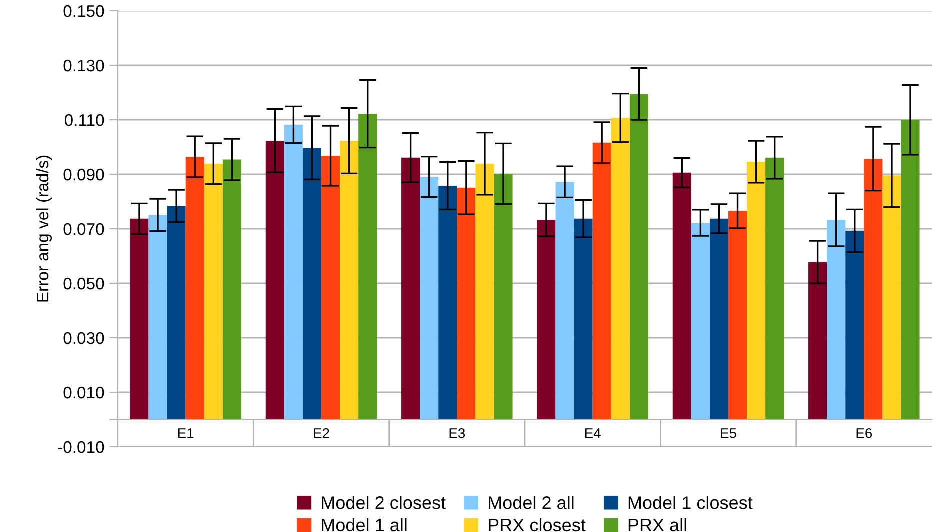  I want to click on y-tick-label: 0.090, so click(84, 174).